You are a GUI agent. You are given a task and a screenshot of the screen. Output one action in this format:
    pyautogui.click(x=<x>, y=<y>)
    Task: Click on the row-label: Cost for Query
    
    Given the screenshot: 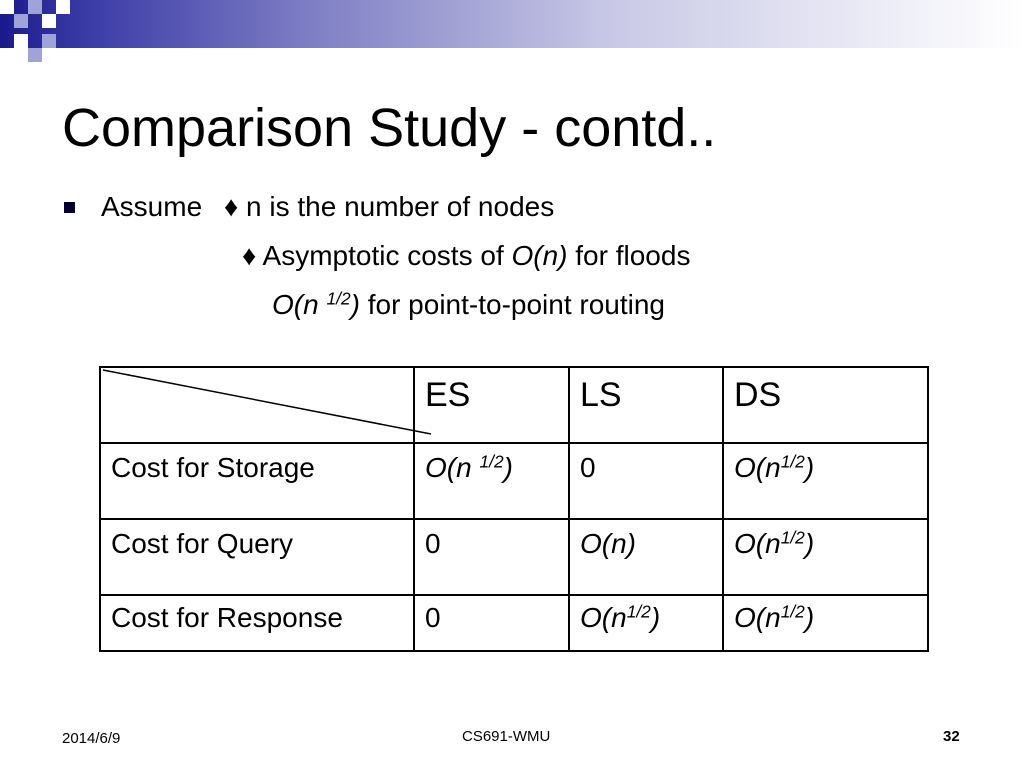 What is the action you would take?
    pyautogui.click(x=257, y=557)
    